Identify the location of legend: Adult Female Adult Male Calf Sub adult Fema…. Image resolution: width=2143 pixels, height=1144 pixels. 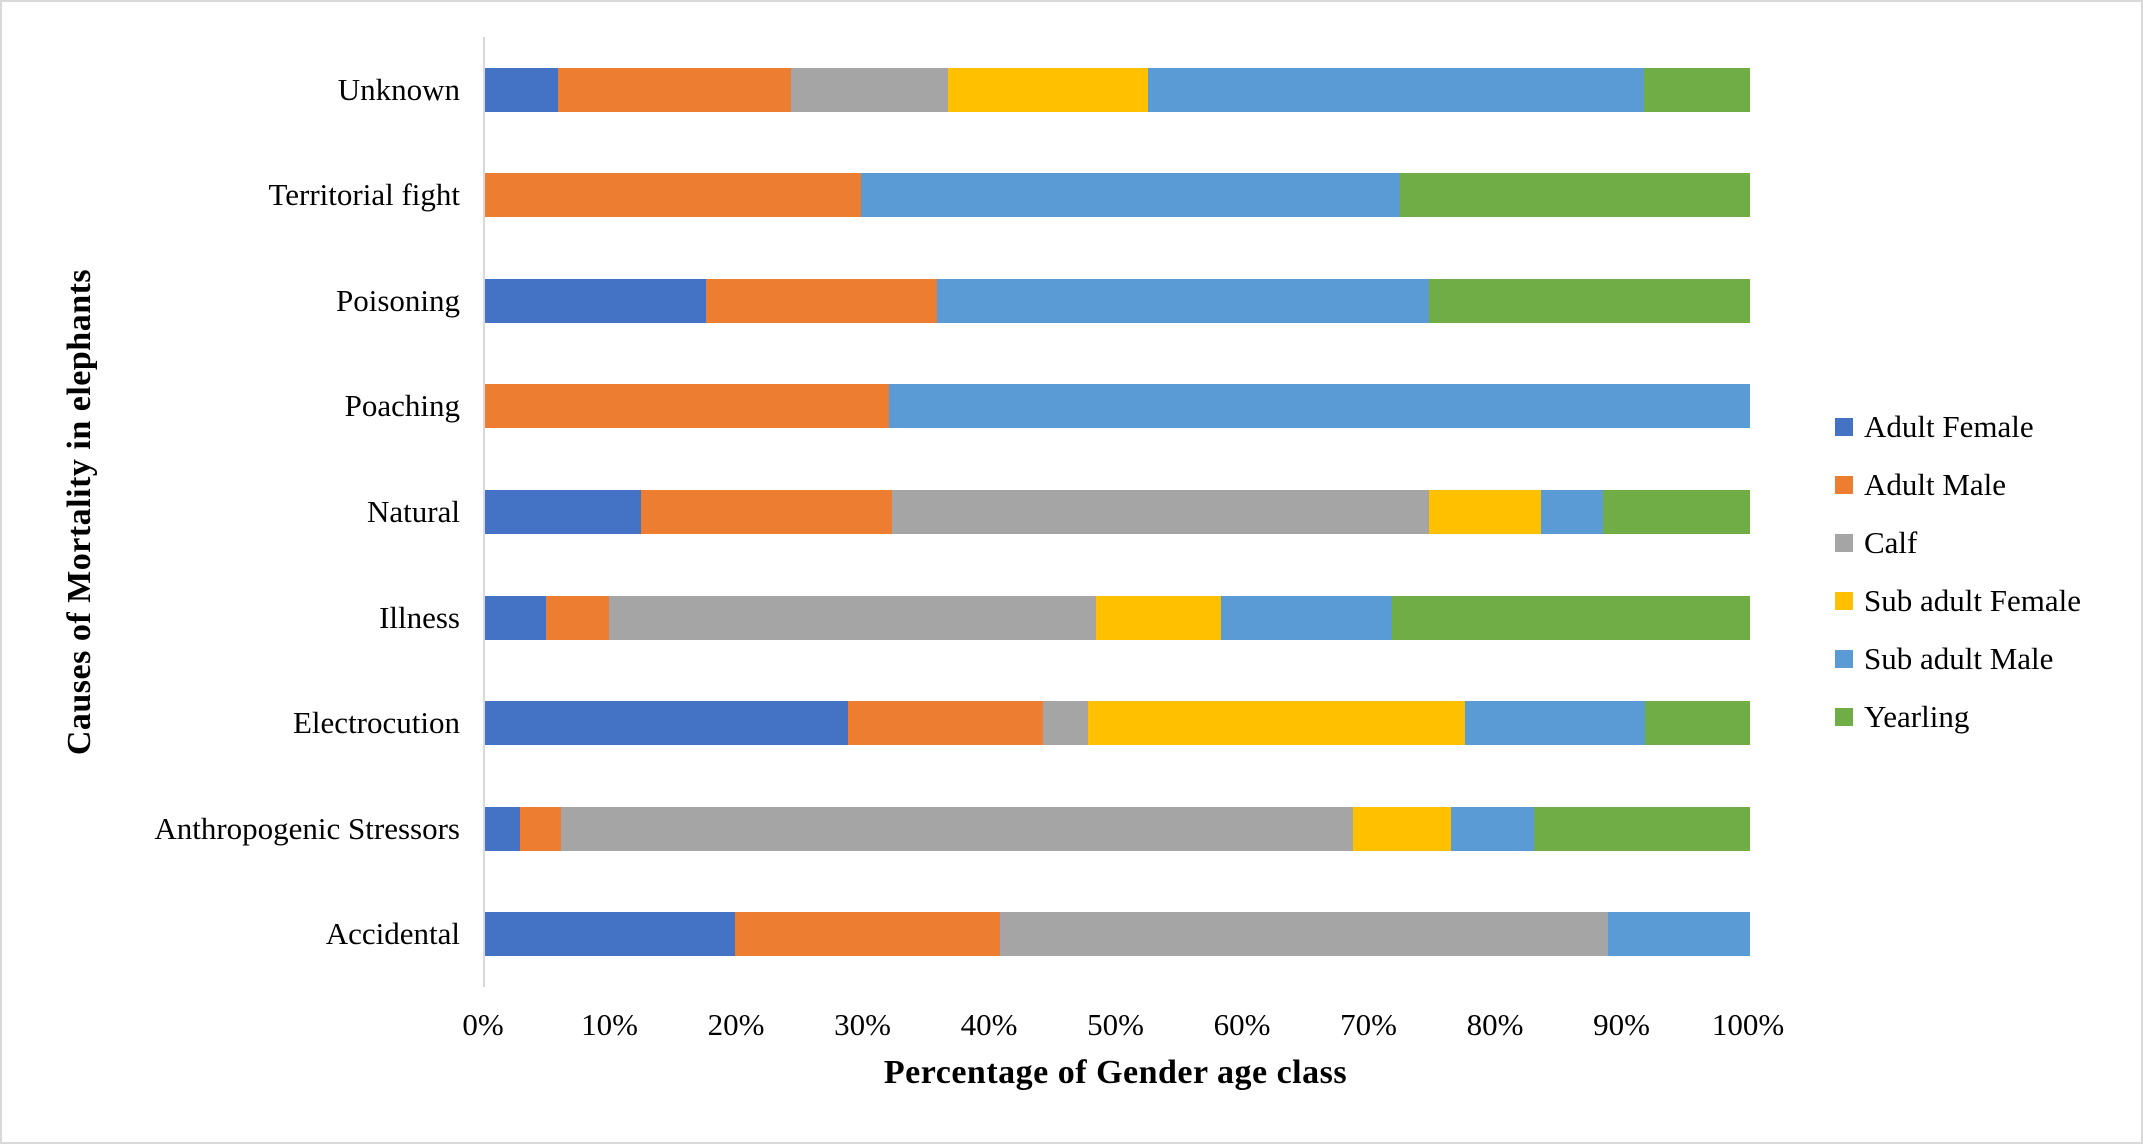
(1958, 581).